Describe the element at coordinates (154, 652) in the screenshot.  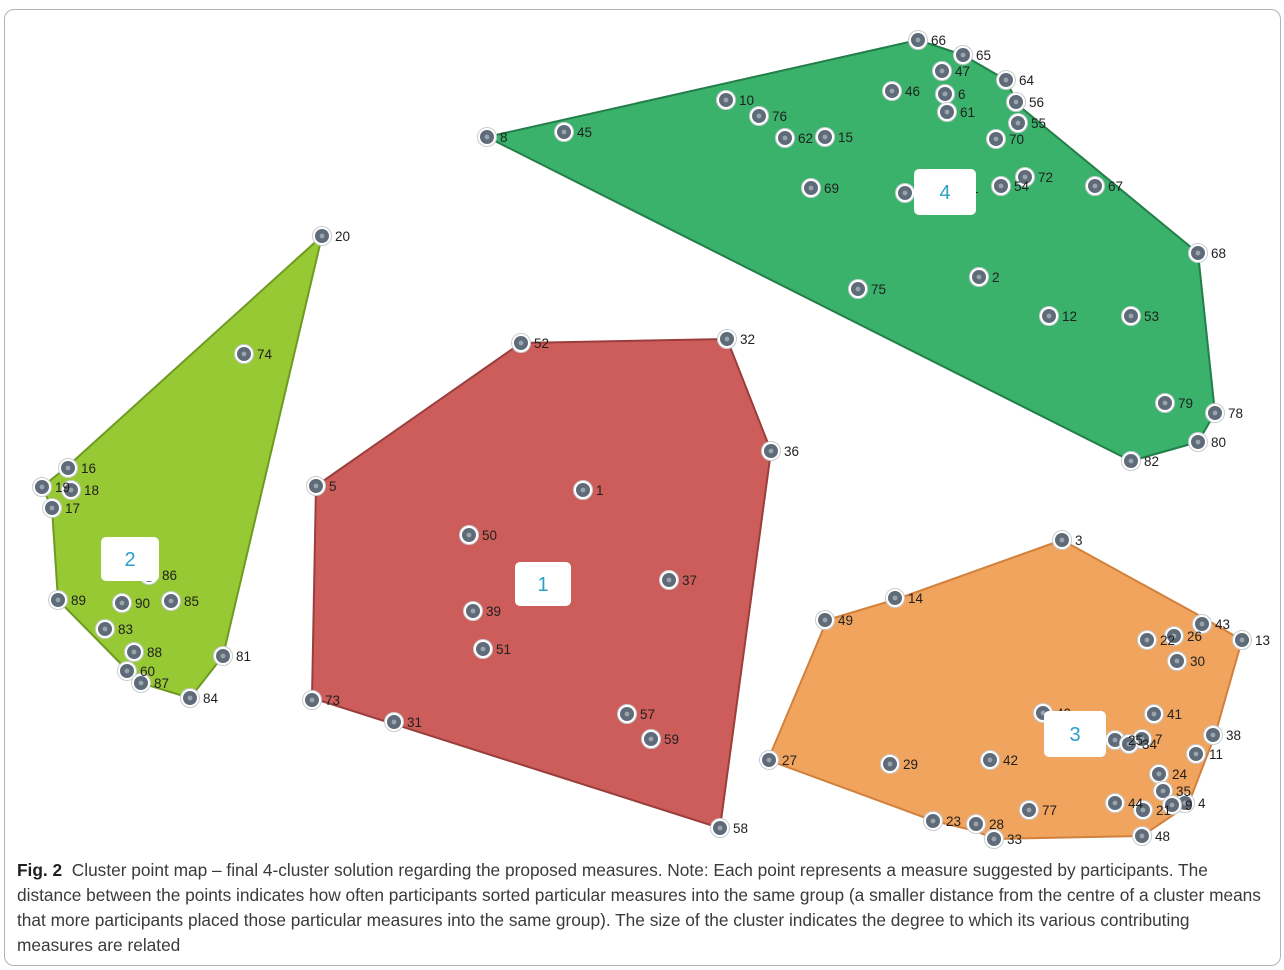
I see `measure-label-88: 88` at that location.